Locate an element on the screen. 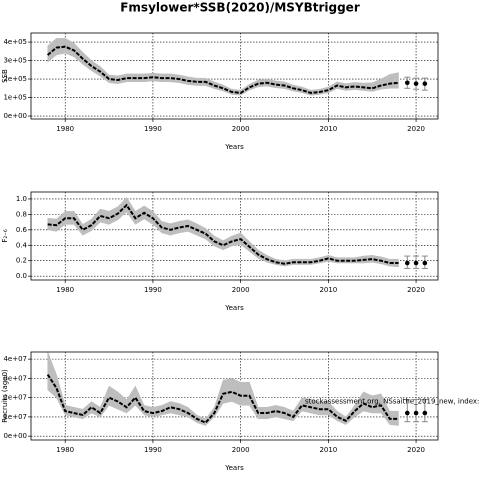 The width and height of the screenshot is (480, 480). y-tick-label: 4e+07 is located at coordinates (15, 359).